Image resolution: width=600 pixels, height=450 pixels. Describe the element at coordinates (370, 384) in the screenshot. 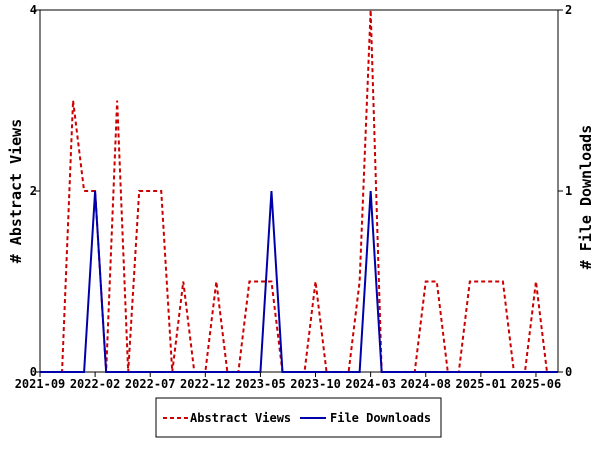

I see `x-tick-label: 2024-03` at that location.